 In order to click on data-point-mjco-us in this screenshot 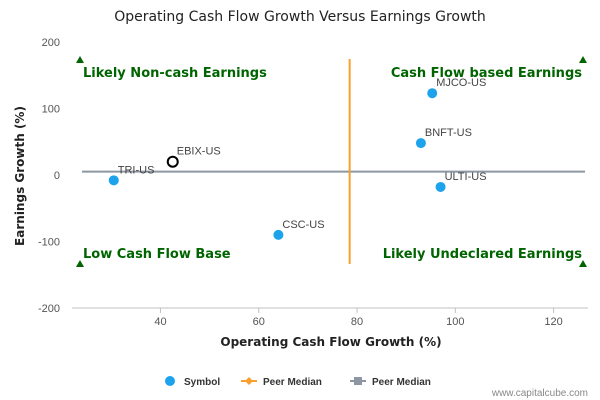, I will do `click(432, 93)`.